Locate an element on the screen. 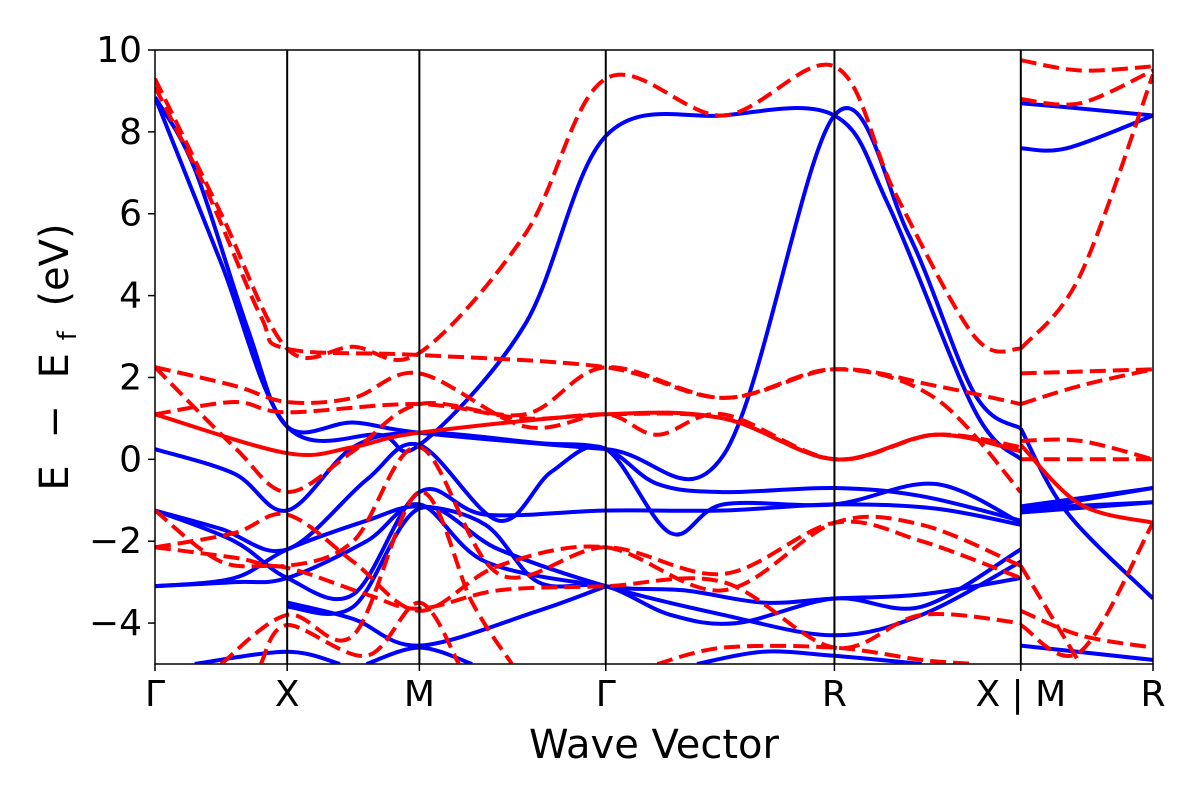 The height and width of the screenshot is (800, 1200). x-axis-label: Wave Vector is located at coordinates (654, 745).